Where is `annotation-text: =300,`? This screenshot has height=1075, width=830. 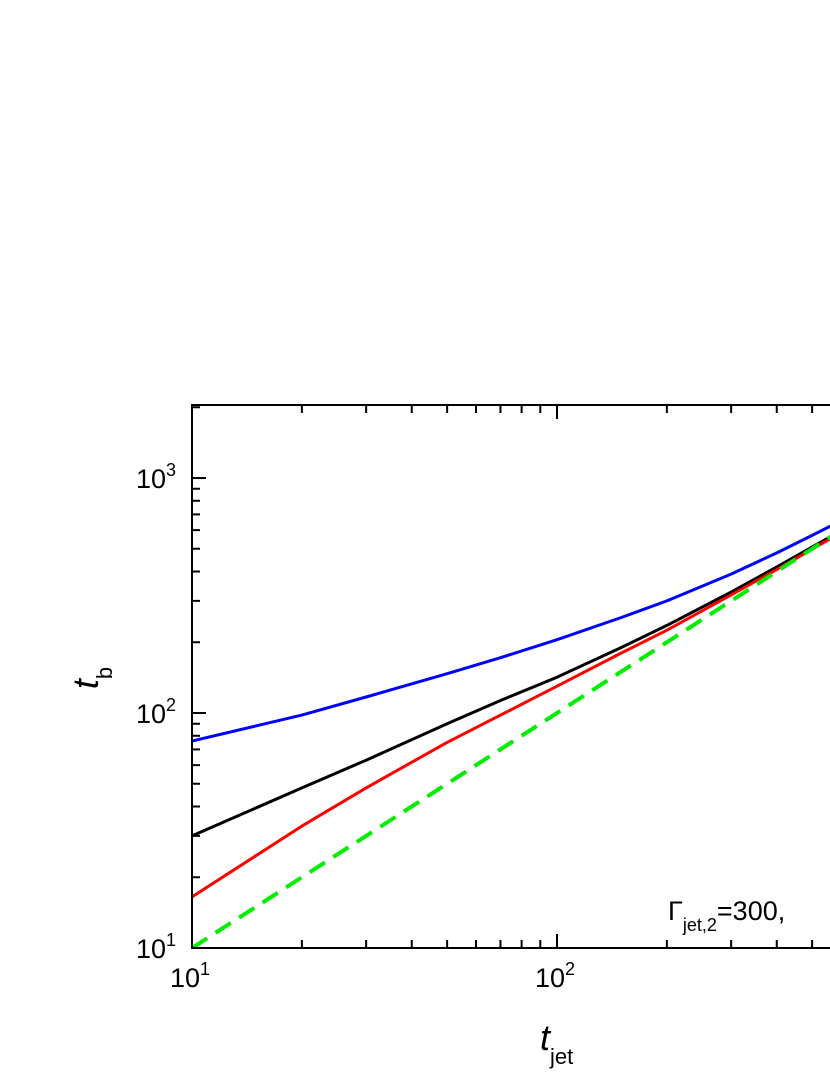
annotation-text: =300, is located at coordinates (751, 911).